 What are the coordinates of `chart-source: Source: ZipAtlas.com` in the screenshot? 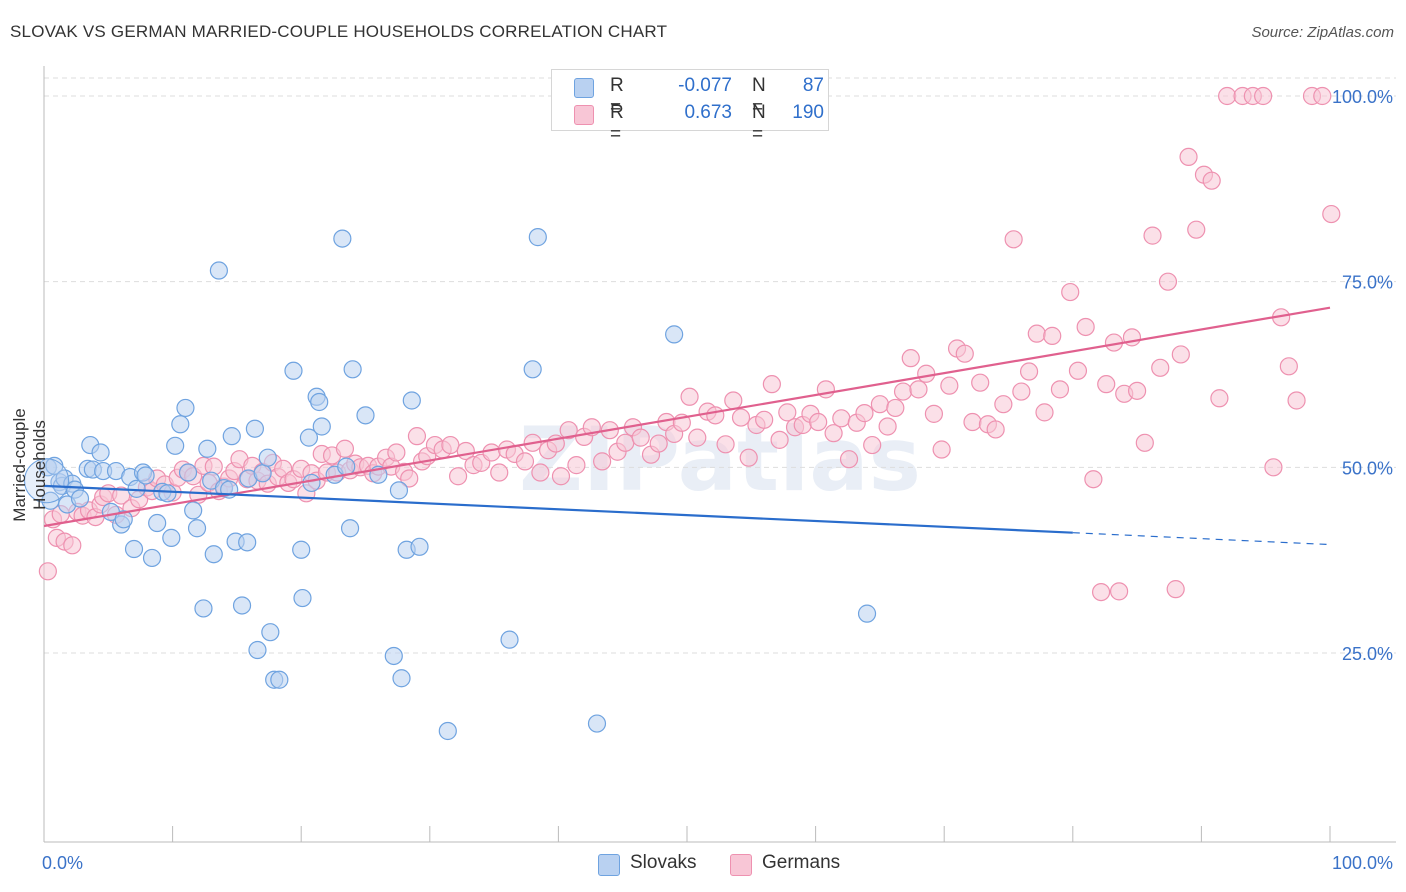 It's located at (1322, 32).